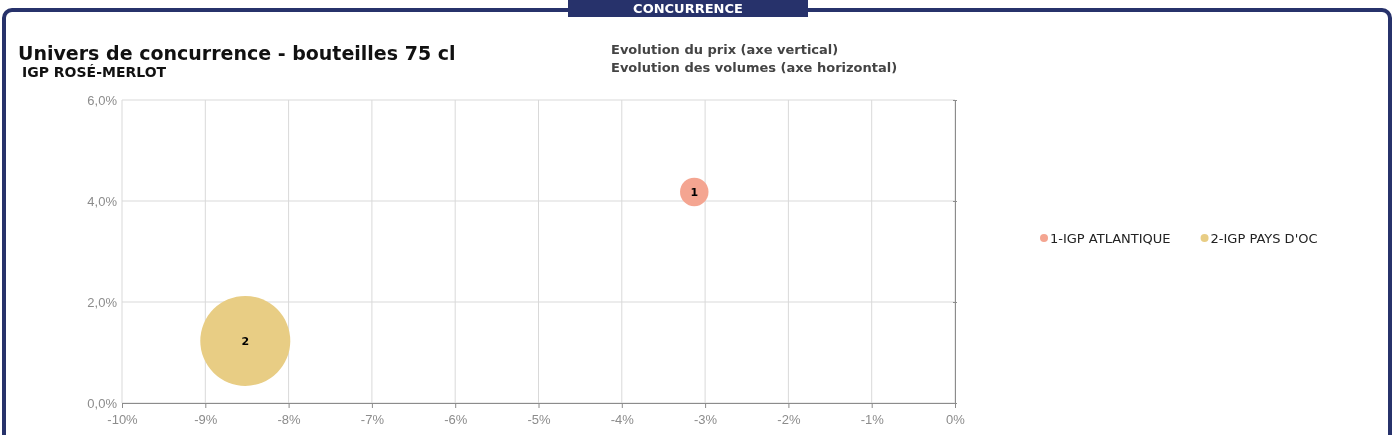 This screenshot has width=1394, height=435. I want to click on chart-subtitle: IGP ROSÉ-MERLOT, so click(94, 72).